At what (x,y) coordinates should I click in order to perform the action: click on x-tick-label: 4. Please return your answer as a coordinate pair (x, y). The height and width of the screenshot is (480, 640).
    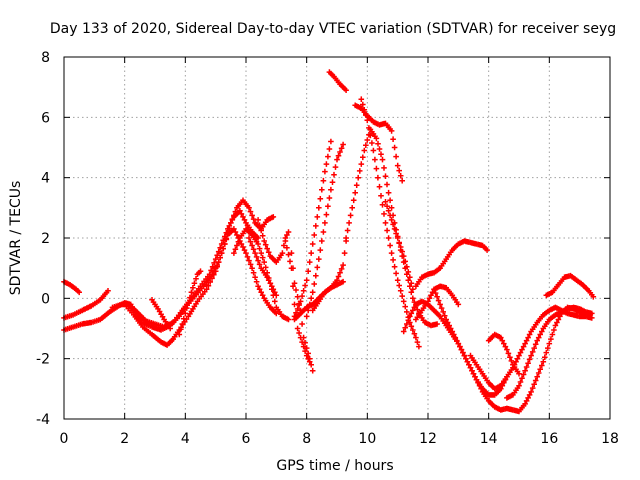
    Looking at the image, I should click on (185, 439).